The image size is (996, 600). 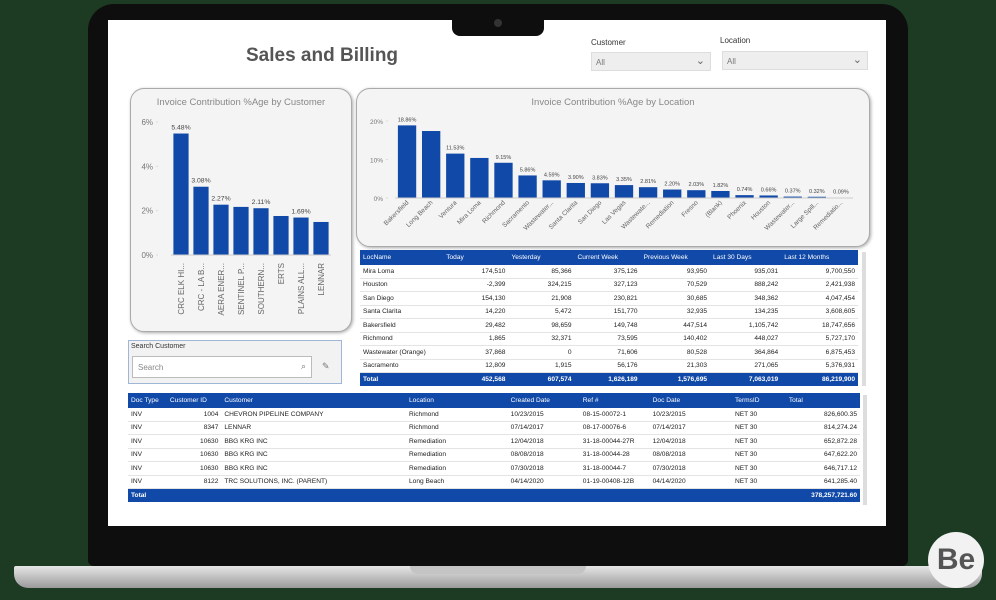 I want to click on table-cell: 2,421,938, so click(x=819, y=285).